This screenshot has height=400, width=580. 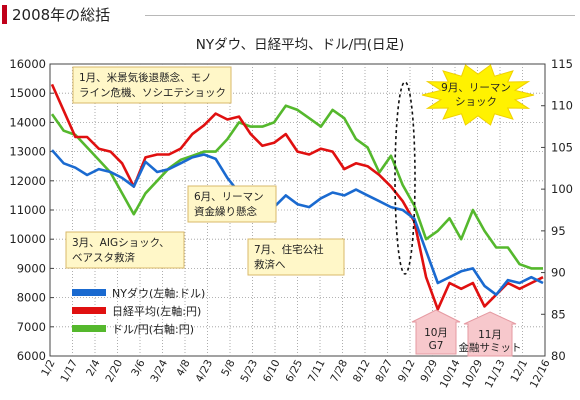 I want to click on x-tick-label: 8/12, so click(x=362, y=371).